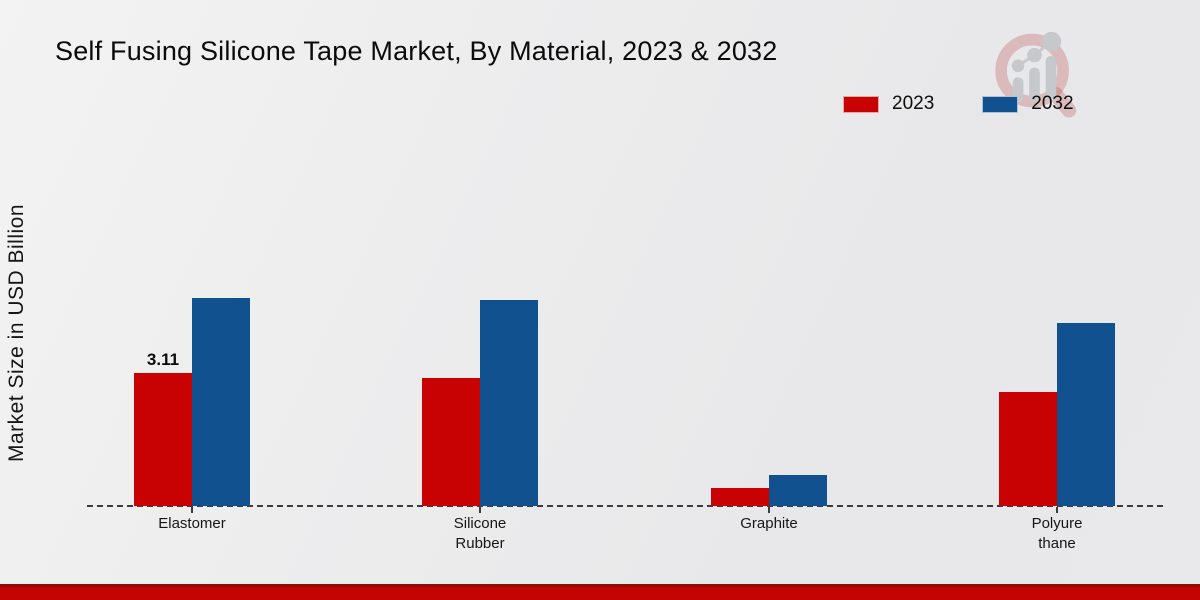 The image size is (1200, 600). What do you see at coordinates (163, 439) in the screenshot?
I see `bar-elastomer-2023` at bounding box center [163, 439].